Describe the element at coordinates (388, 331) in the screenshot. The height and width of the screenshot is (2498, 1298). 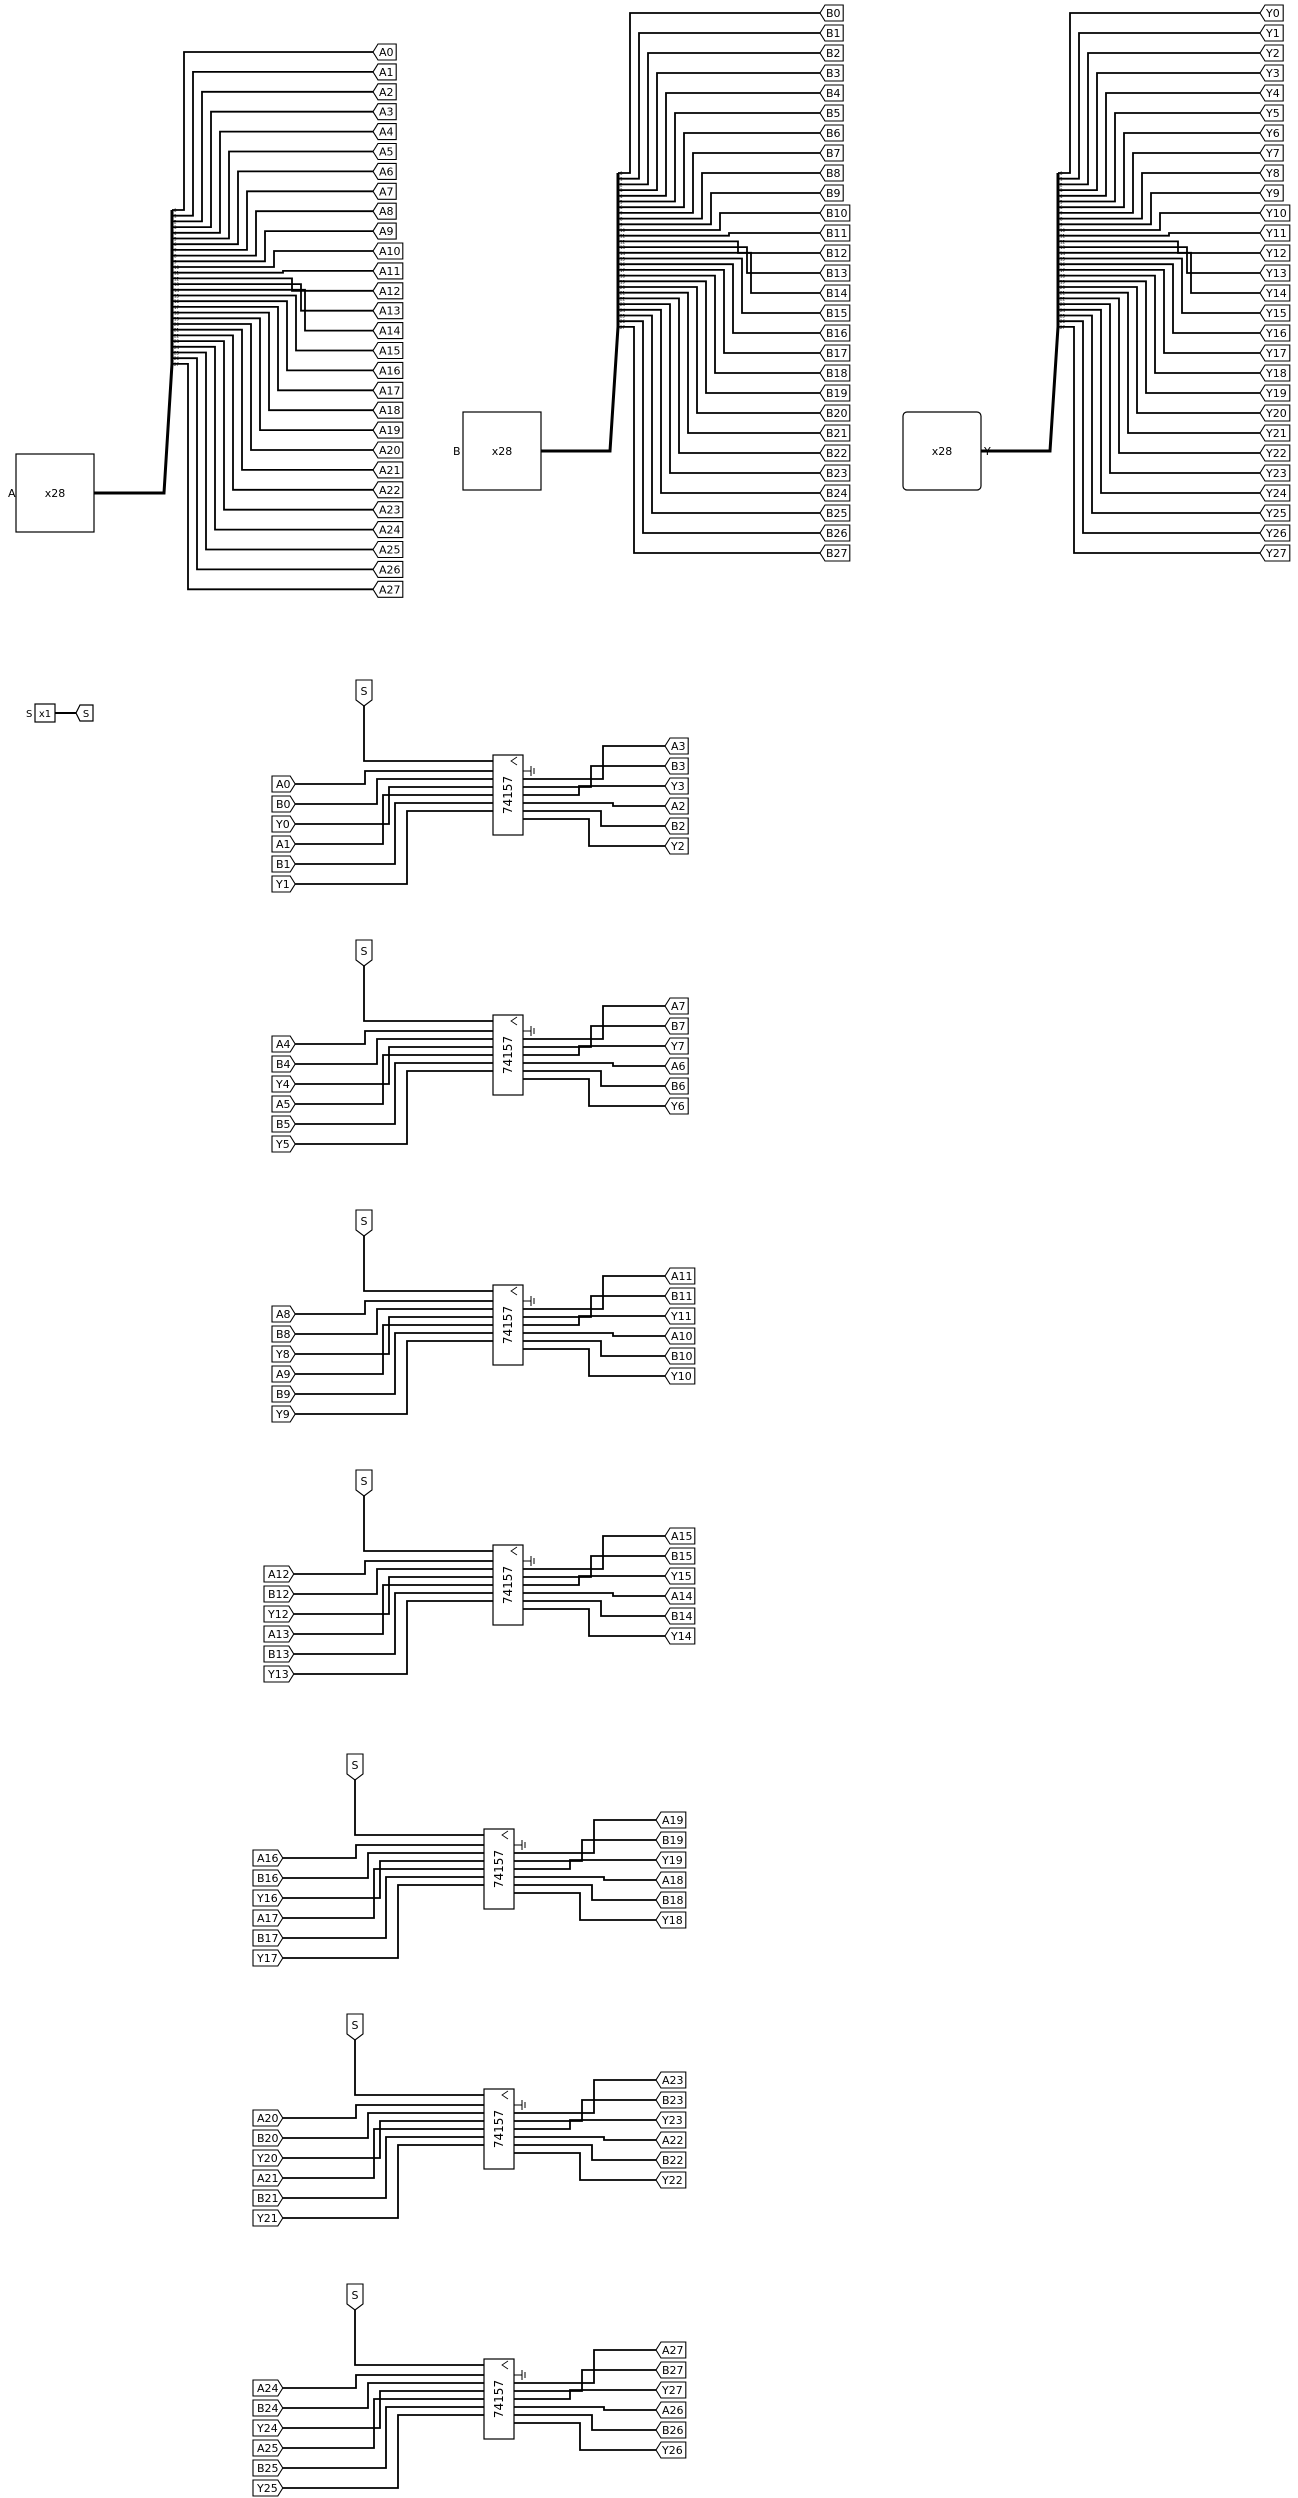
I see `tunnel-a14` at that location.